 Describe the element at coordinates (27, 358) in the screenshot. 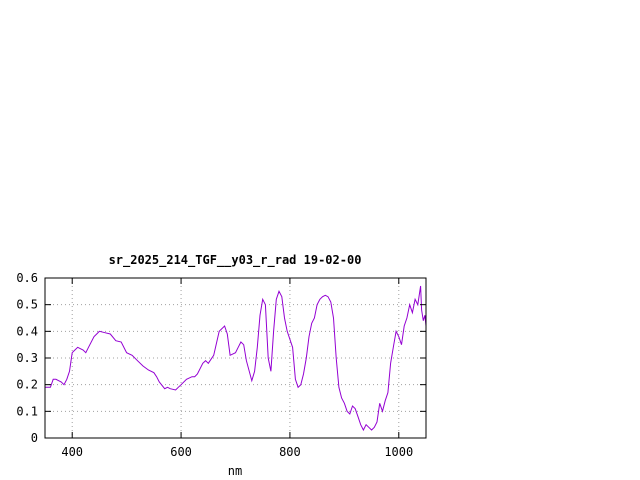

I see `y-tick-label: 0.3` at that location.